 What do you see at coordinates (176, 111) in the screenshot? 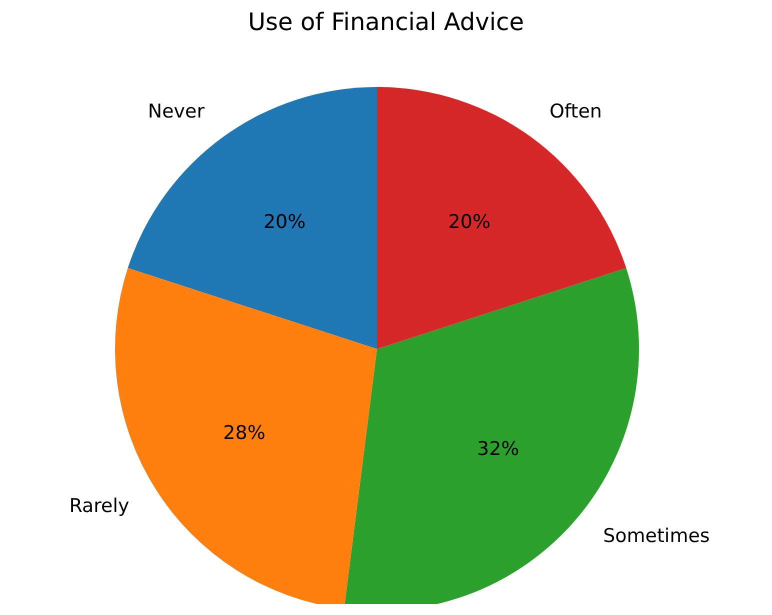
I see `slice-label: Never` at bounding box center [176, 111].